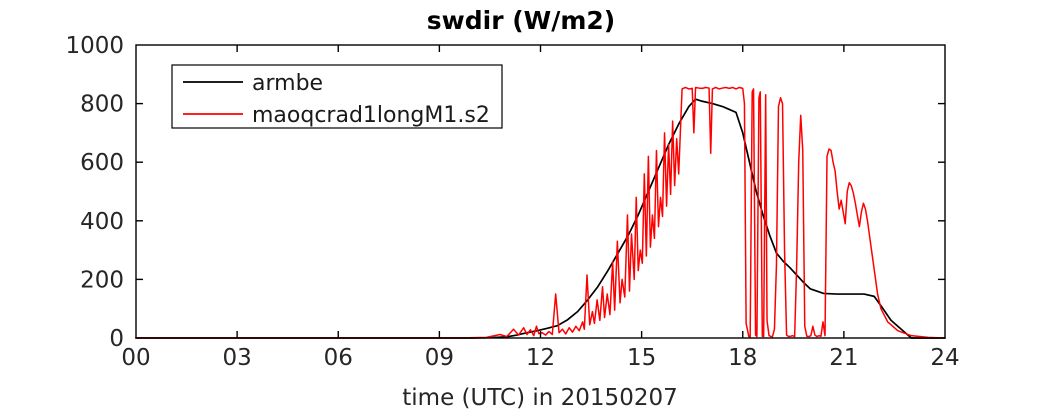  Describe the element at coordinates (287, 83) in the screenshot. I see `legend-label-armbe: armbe` at that location.